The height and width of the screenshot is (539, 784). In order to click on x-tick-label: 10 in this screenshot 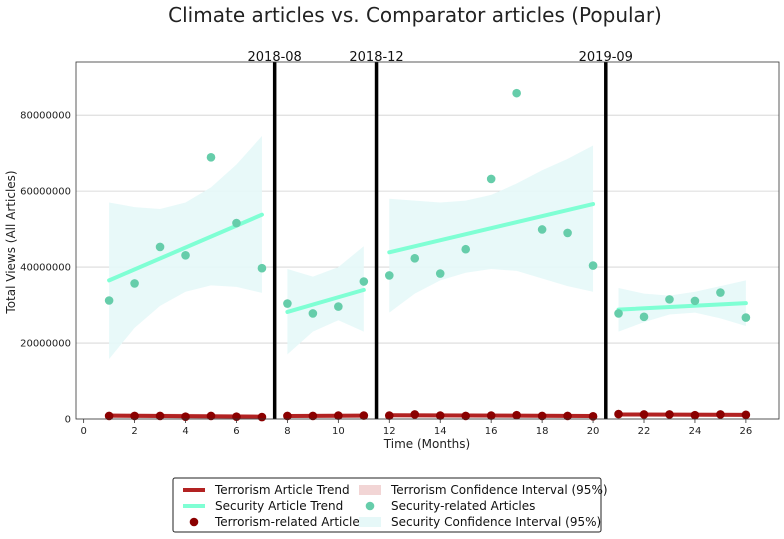, I will do `click(338, 431)`.